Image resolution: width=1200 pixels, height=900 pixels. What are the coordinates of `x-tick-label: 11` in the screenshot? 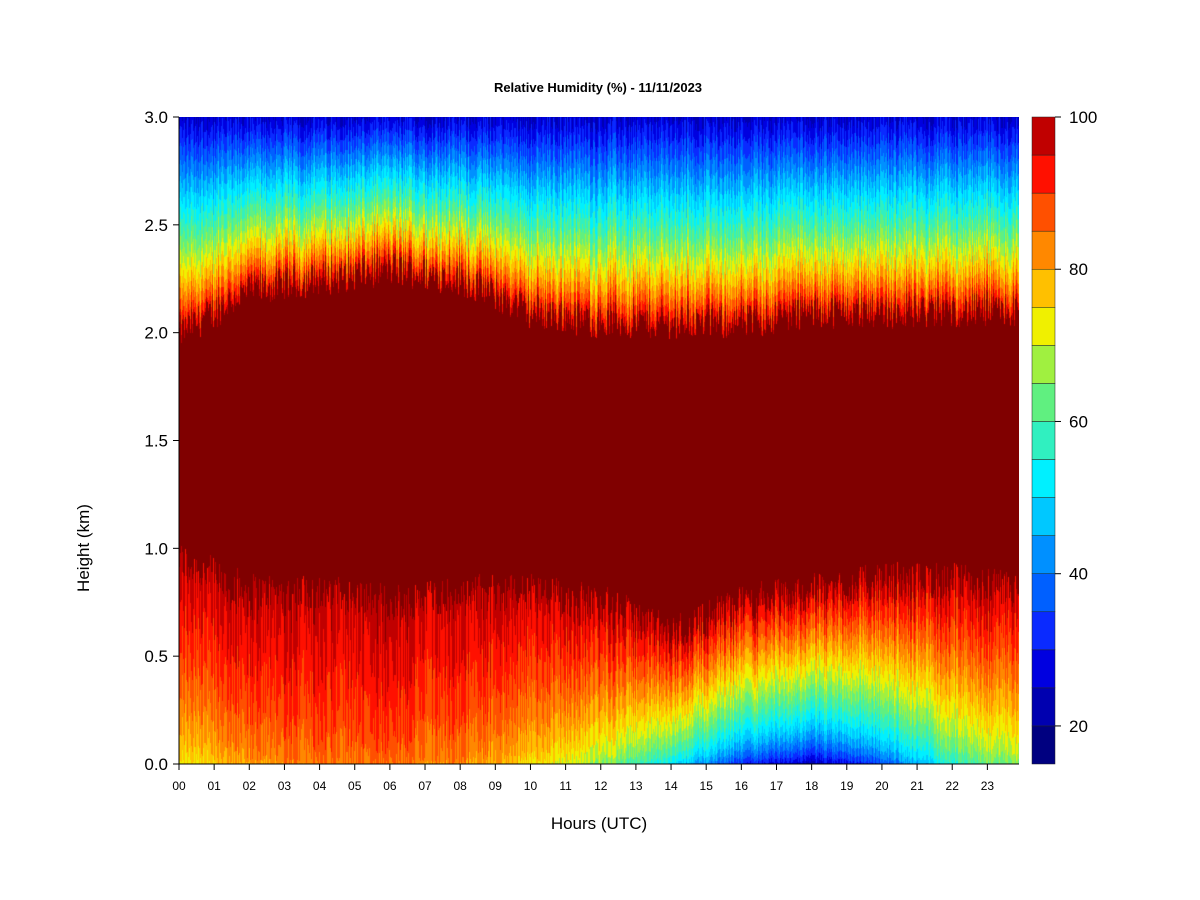 It's located at (565, 786).